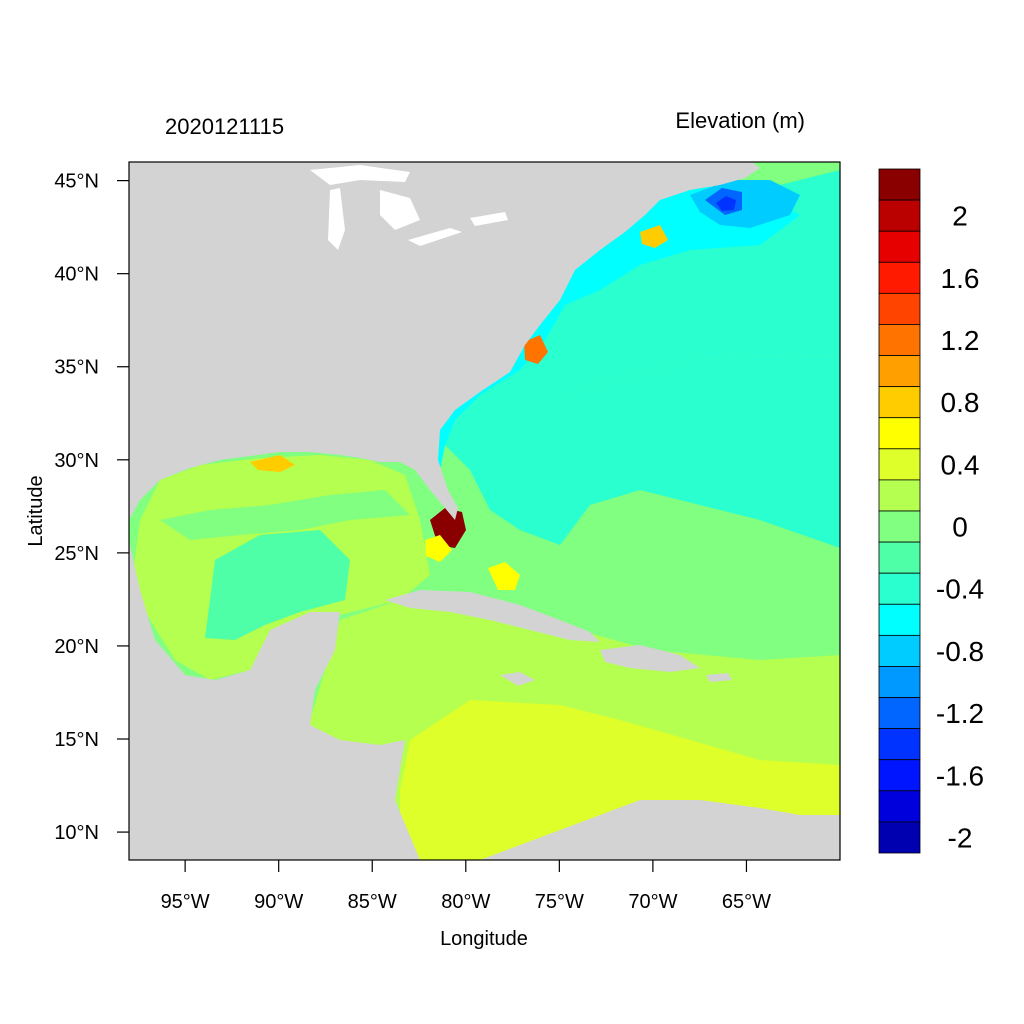 The width and height of the screenshot is (1024, 1024). Describe the element at coordinates (960, 837) in the screenshot. I see `colorbar-label: -2` at that location.